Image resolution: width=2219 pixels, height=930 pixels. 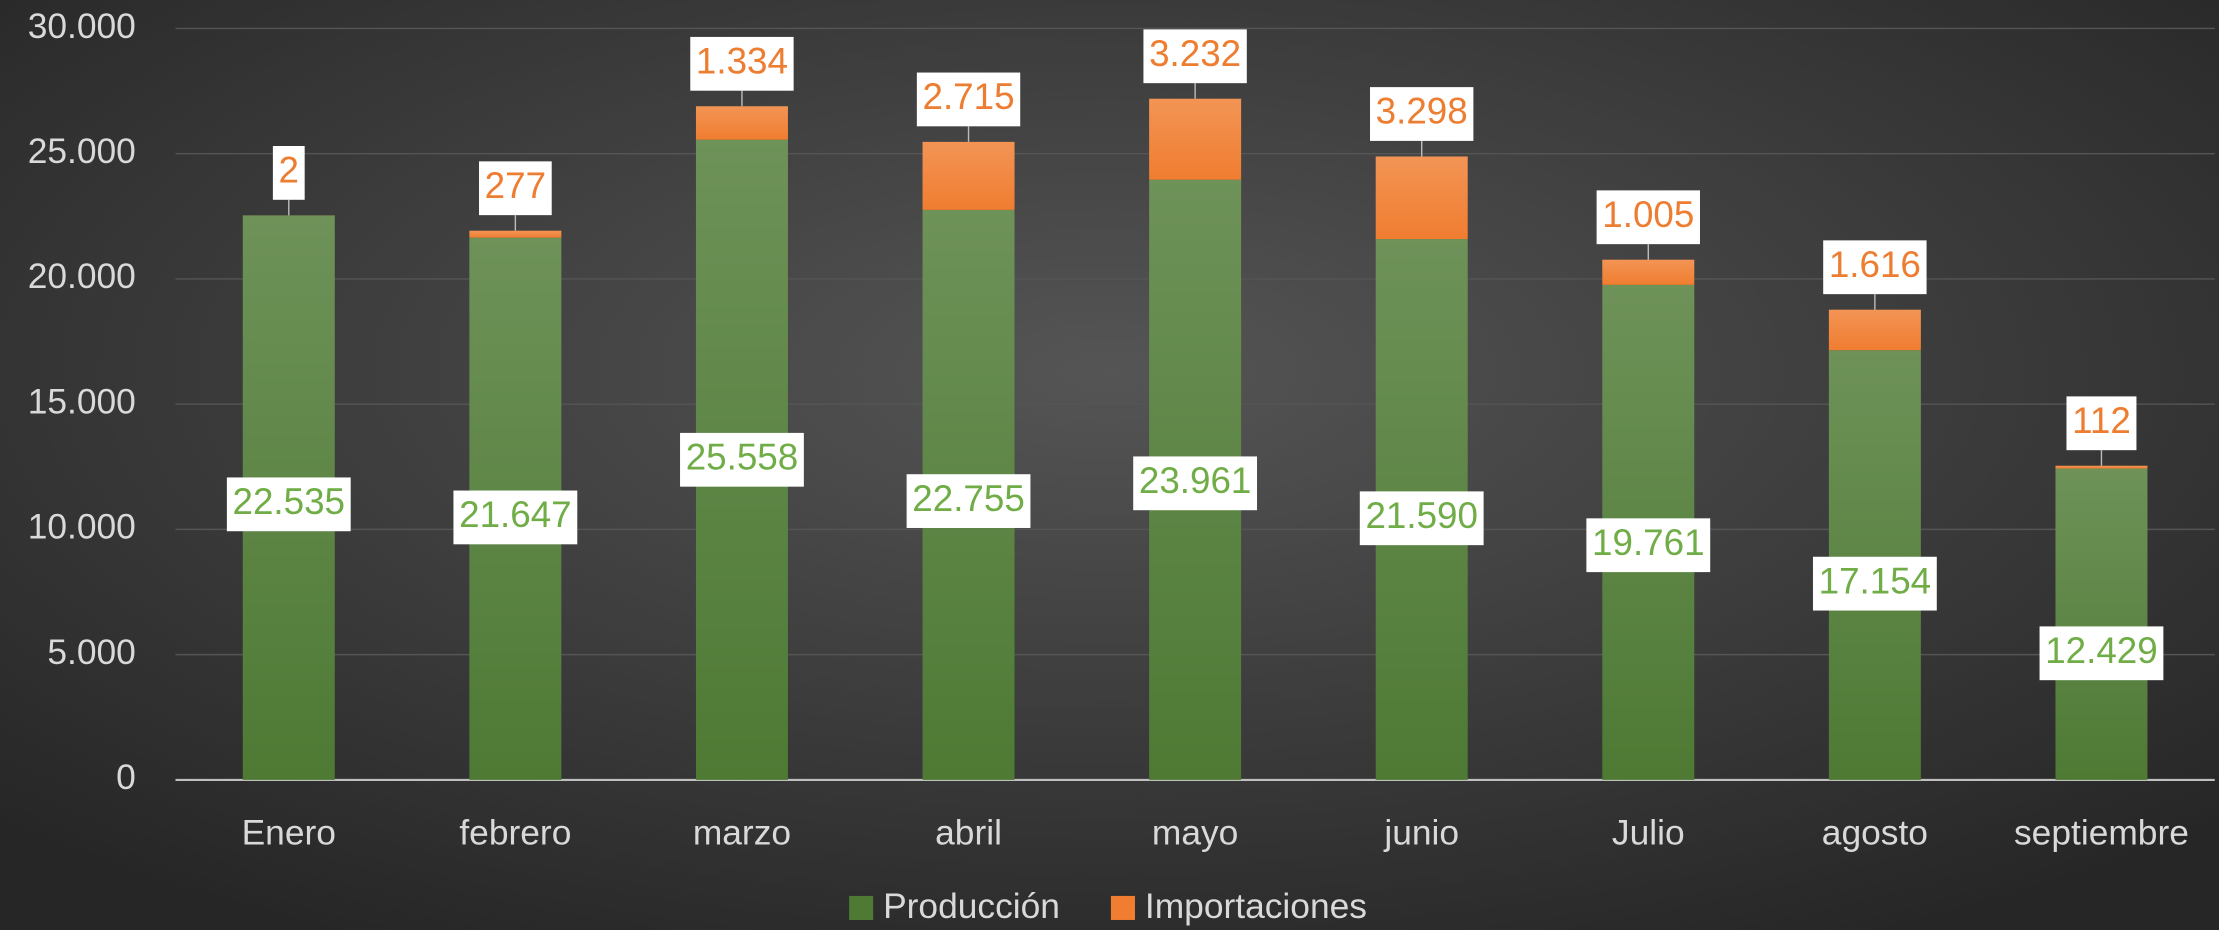 What do you see at coordinates (742, 456) in the screenshot?
I see `value-label: 25.558` at bounding box center [742, 456].